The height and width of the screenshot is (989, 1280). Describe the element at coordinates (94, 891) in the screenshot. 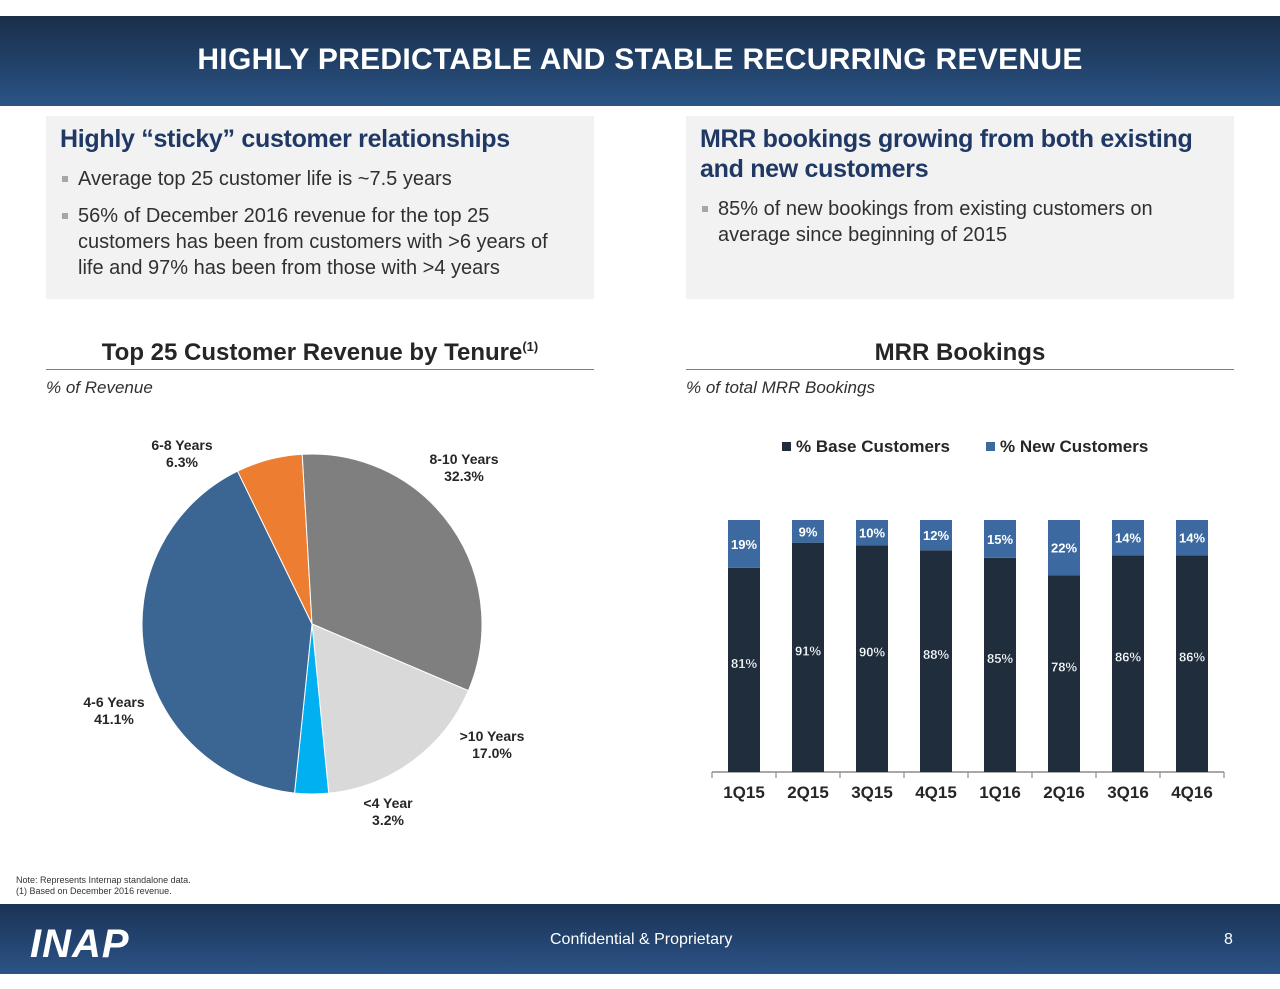

I see `footnote-line-2: (1) Based on December 2016 revenue.` at that location.